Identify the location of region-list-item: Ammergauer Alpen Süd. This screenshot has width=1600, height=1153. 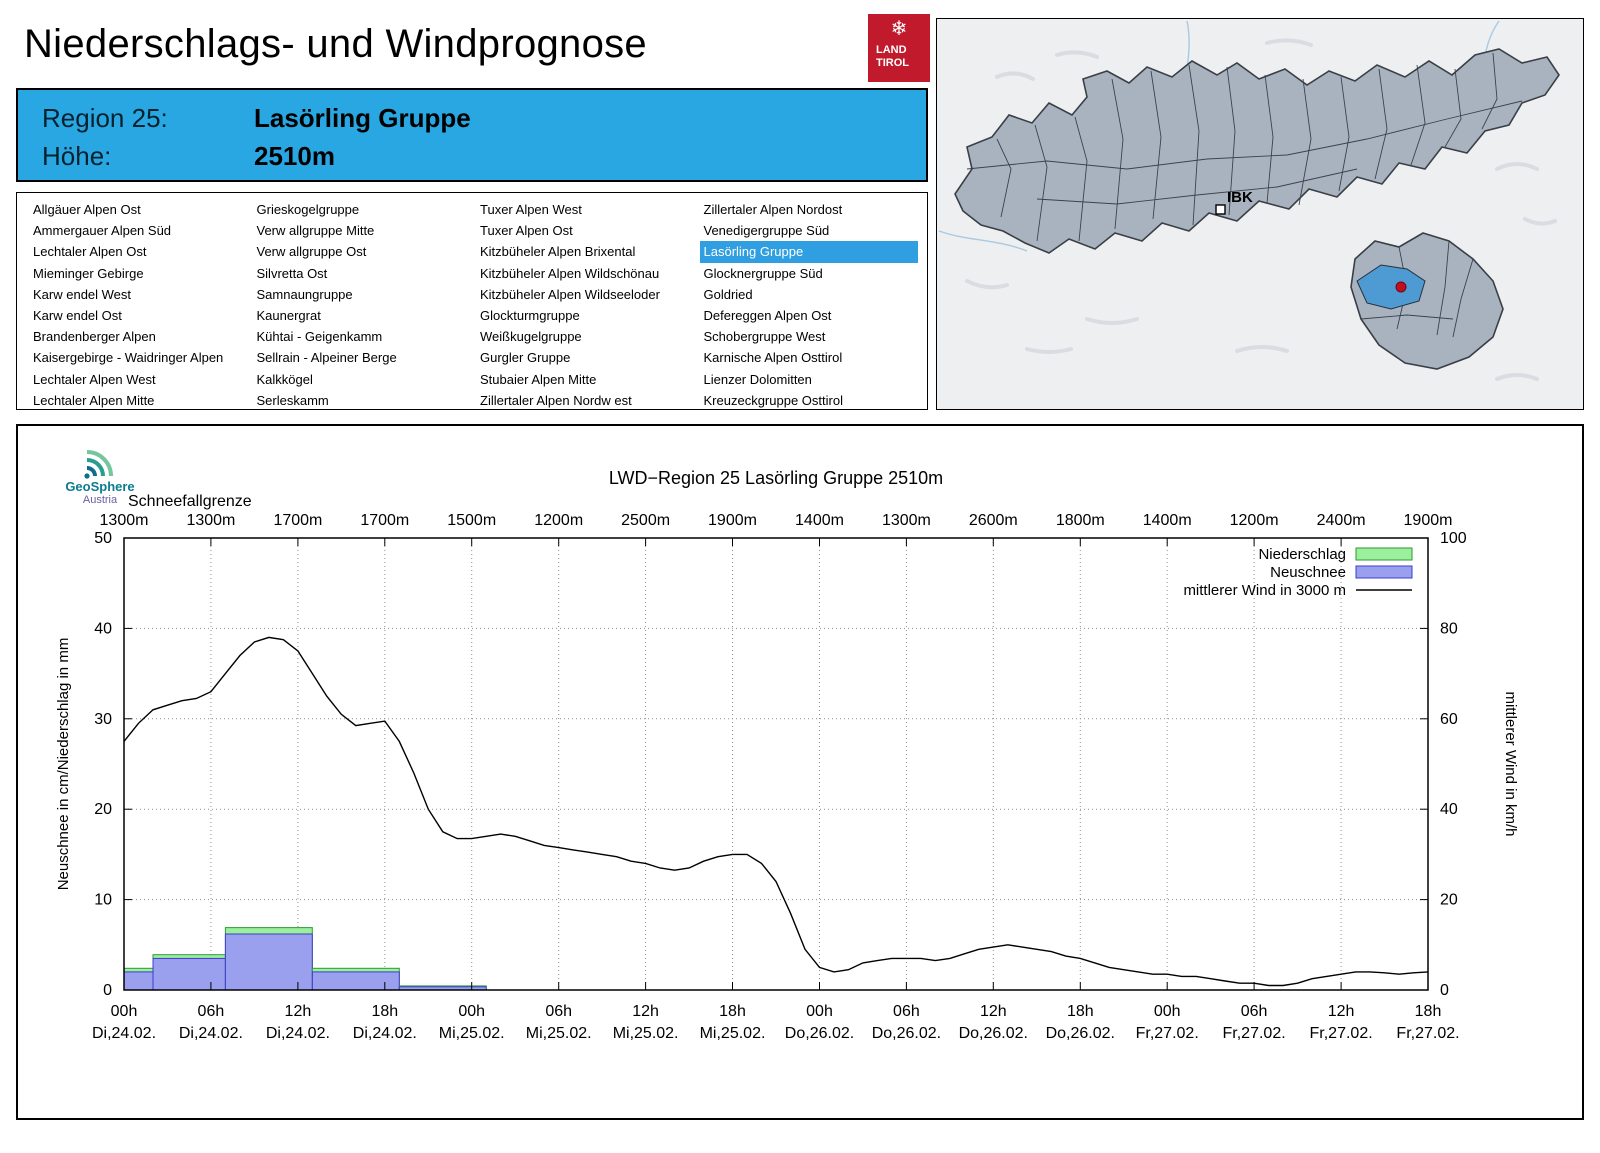
(102, 231).